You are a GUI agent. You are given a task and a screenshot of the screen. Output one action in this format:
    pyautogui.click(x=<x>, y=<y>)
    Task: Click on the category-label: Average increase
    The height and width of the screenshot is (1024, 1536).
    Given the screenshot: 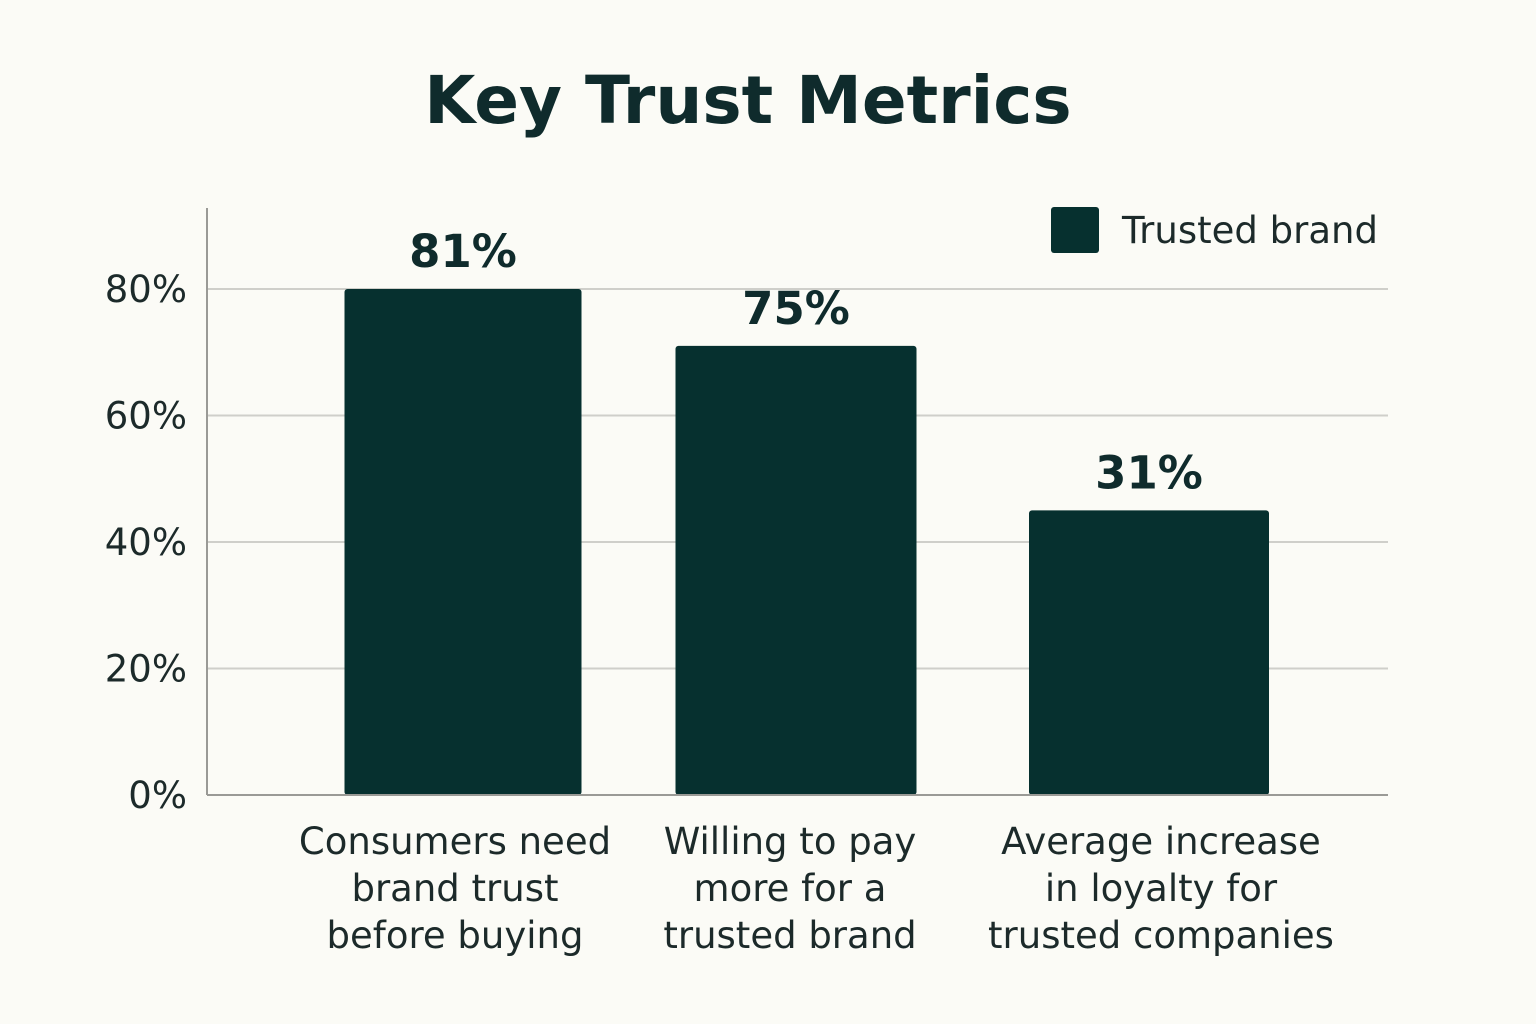 What is the action you would take?
    pyautogui.click(x=1161, y=841)
    